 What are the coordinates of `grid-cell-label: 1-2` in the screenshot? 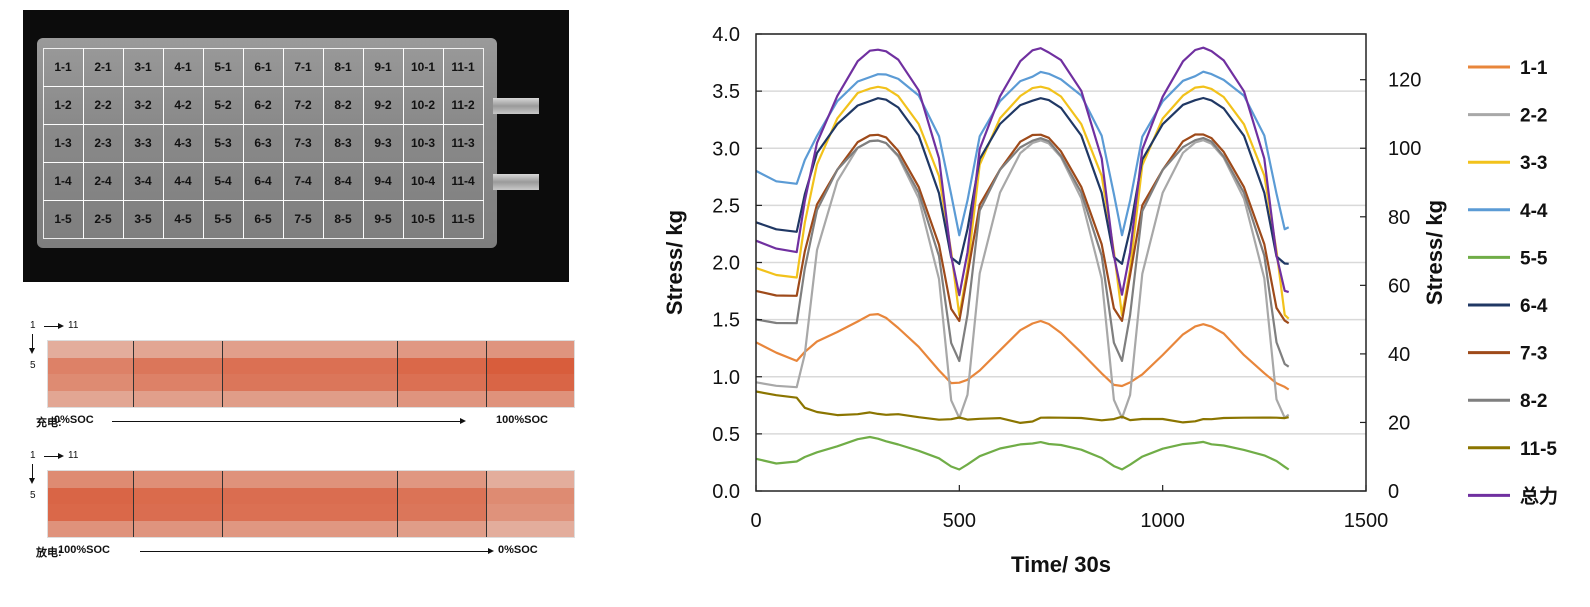 It's located at (63, 105).